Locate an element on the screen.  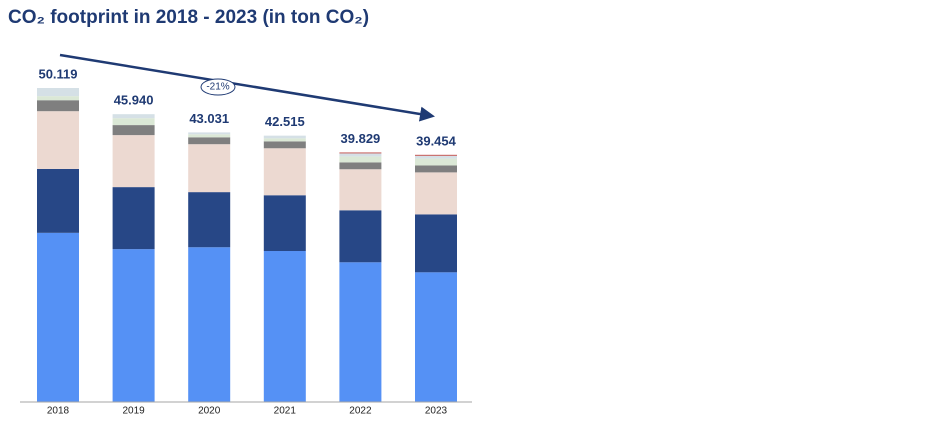
x-tick-label: 2022 is located at coordinates (360, 411).